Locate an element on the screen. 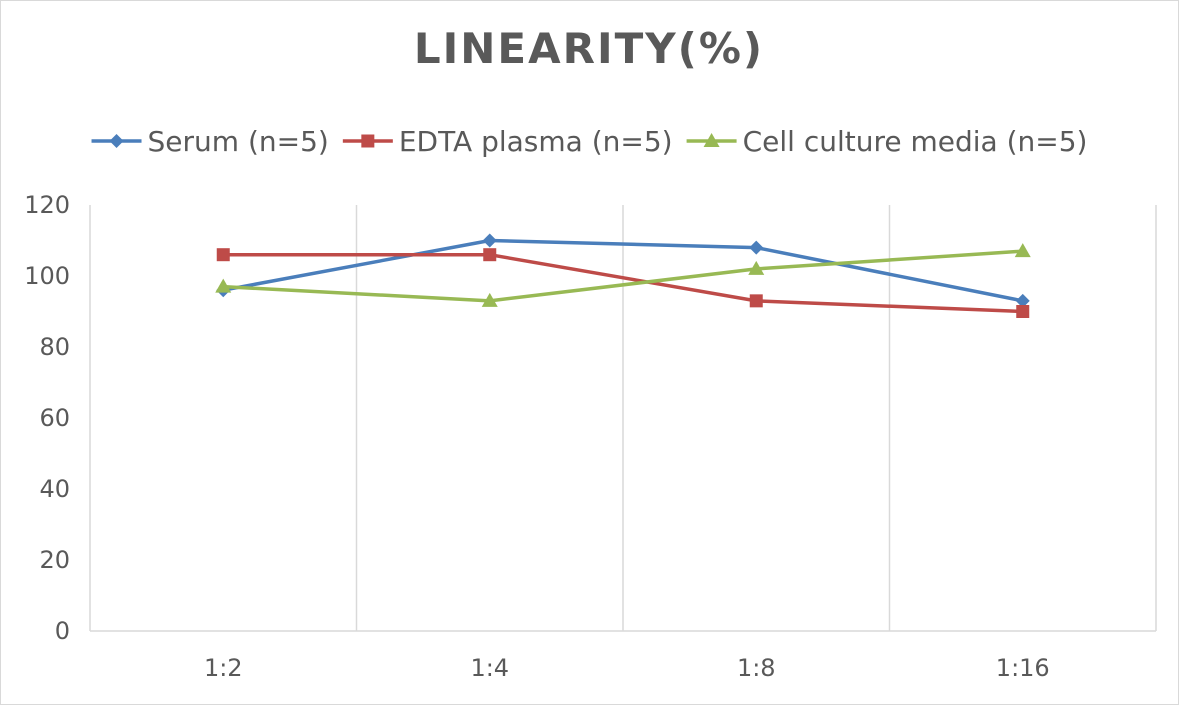 Image resolution: width=1179 pixels, height=705 pixels. legend-item-2: EDTA plasma (n=5) is located at coordinates (507, 141).